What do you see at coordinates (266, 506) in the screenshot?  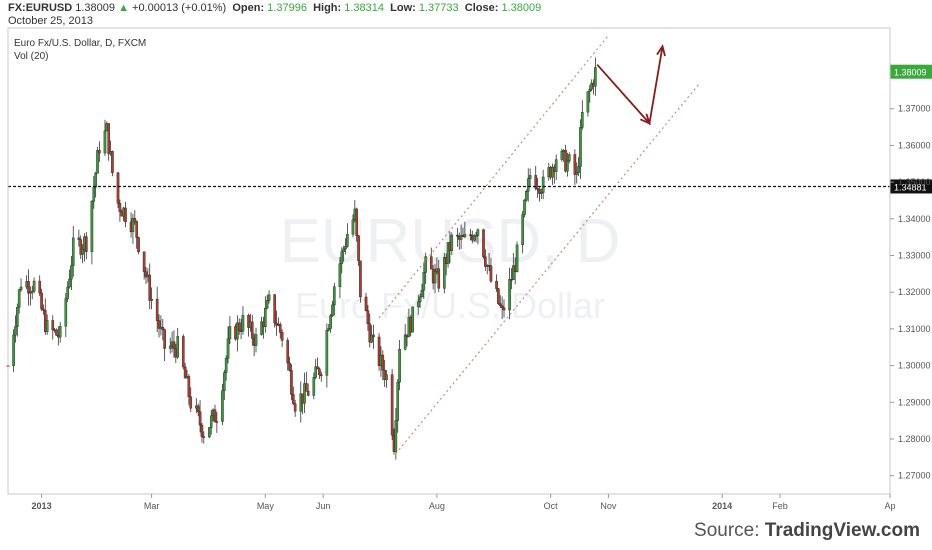 I see `x-tick-label: May` at bounding box center [266, 506].